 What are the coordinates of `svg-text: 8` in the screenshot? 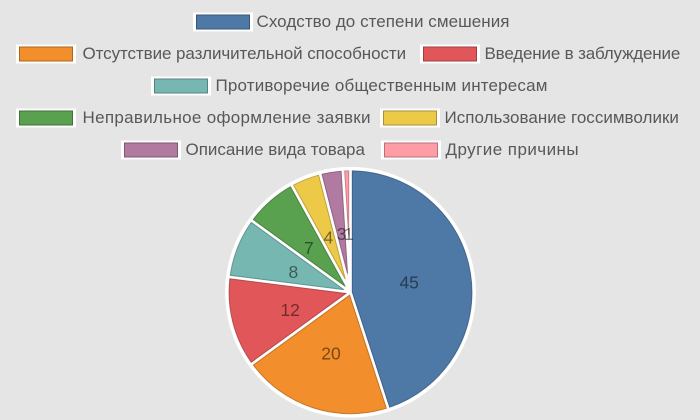 It's located at (294, 272).